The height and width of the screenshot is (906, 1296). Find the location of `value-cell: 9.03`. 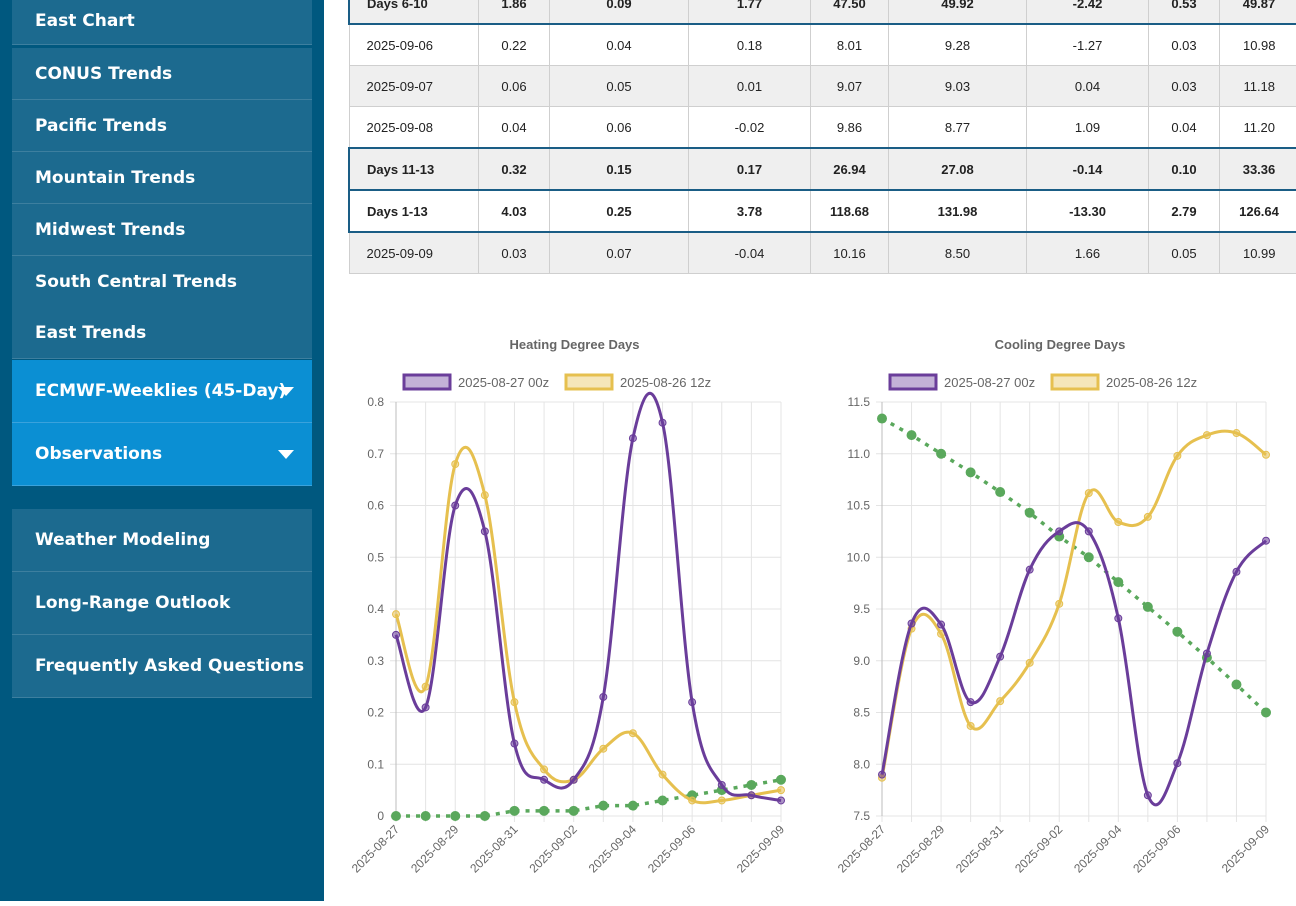

value-cell: 9.03 is located at coordinates (958, 86).